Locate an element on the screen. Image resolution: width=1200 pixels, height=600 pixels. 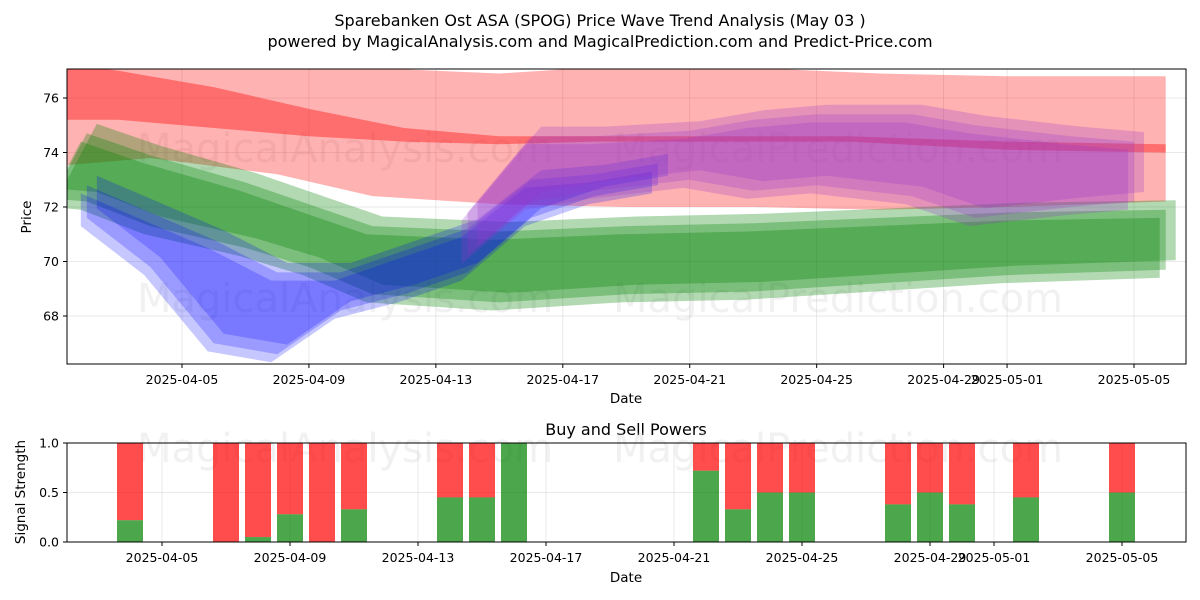
bottom-y-tick-label-0: 0.0 is located at coordinates (49, 542).